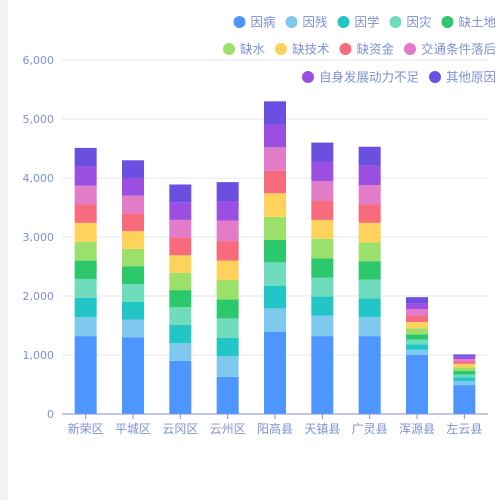 Image resolution: width=500 pixels, height=504 pixels. Describe the element at coordinates (367, 49) in the screenshot. I see `legend-item: 缺资金` at that location.